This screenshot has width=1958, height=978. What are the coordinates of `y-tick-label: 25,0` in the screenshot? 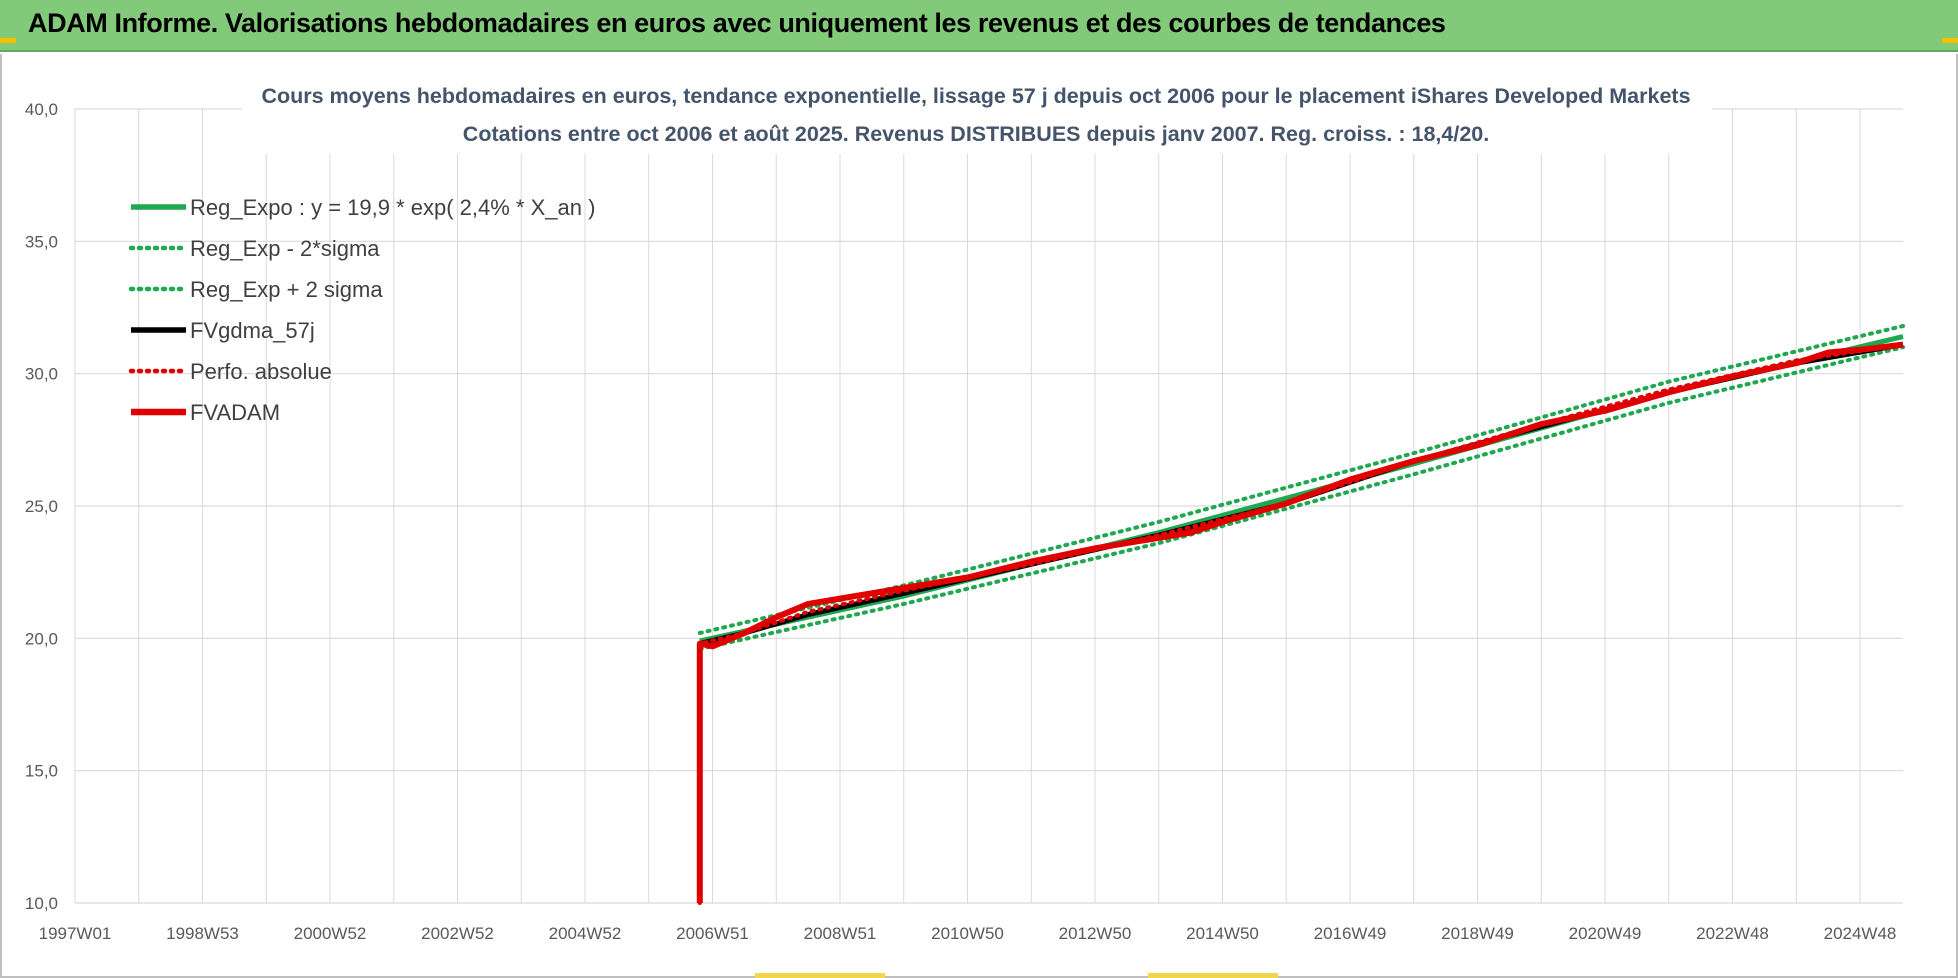 It's located at (41, 506).